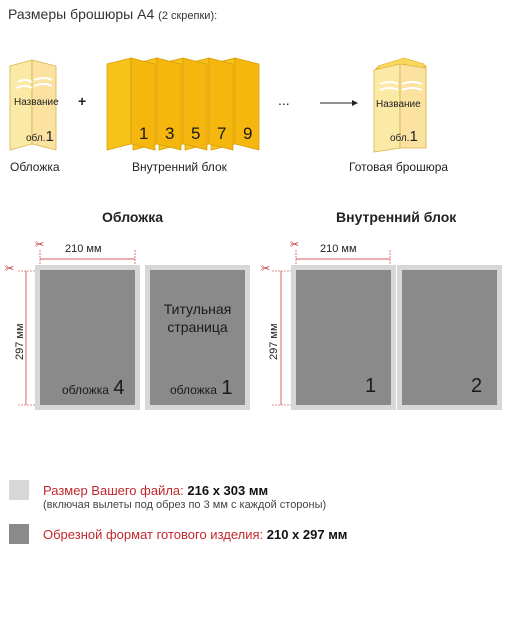  I want to click on cover-page-1-label: обложка 1, so click(201, 388).